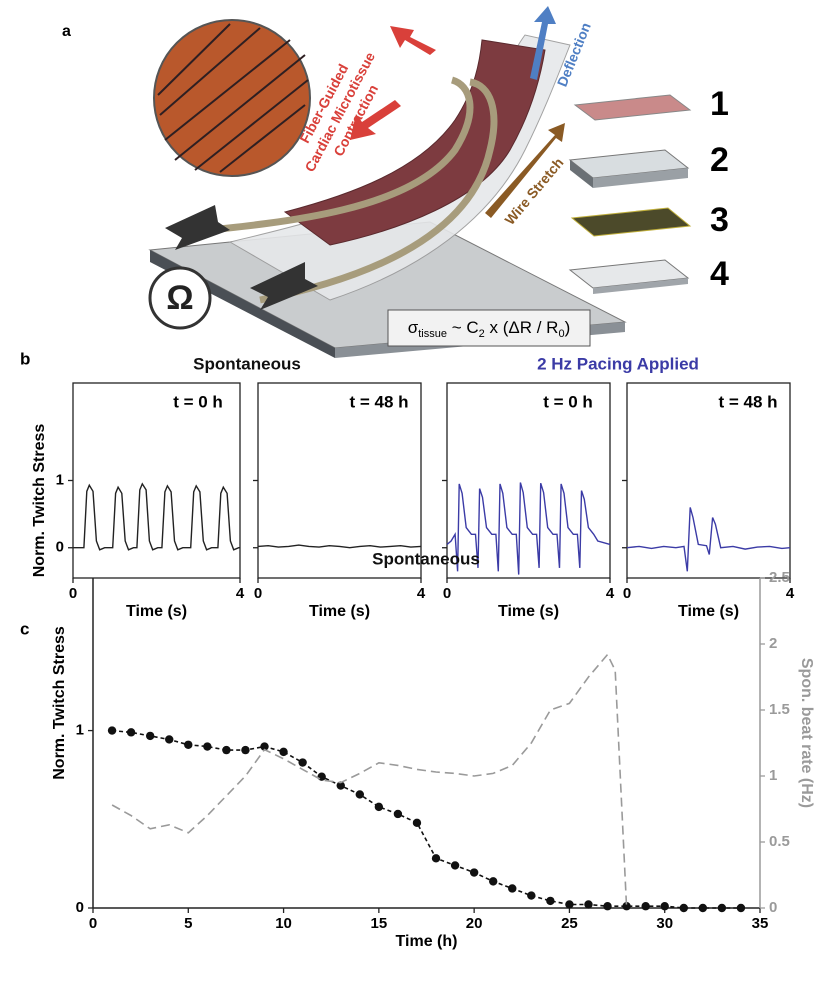  I want to click on tissue-strip, so click(414, 142).